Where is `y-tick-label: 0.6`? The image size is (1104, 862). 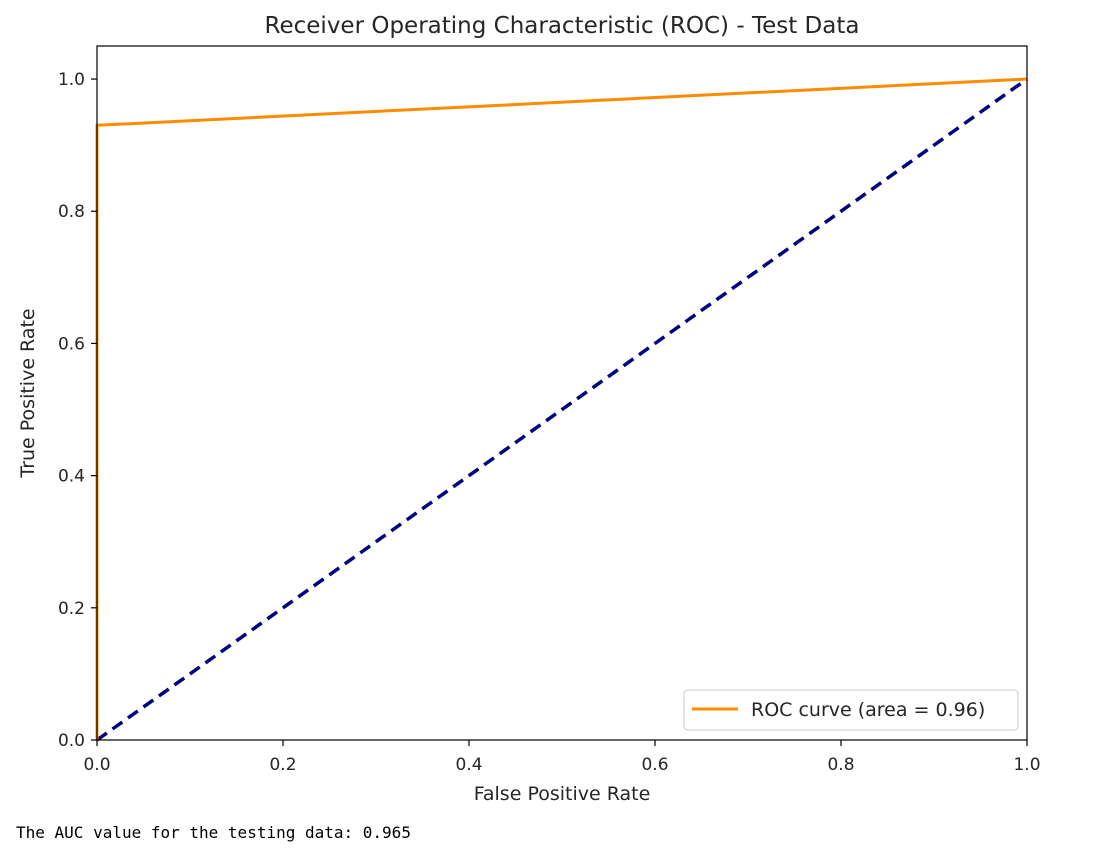
y-tick-label: 0.6 is located at coordinates (71, 344).